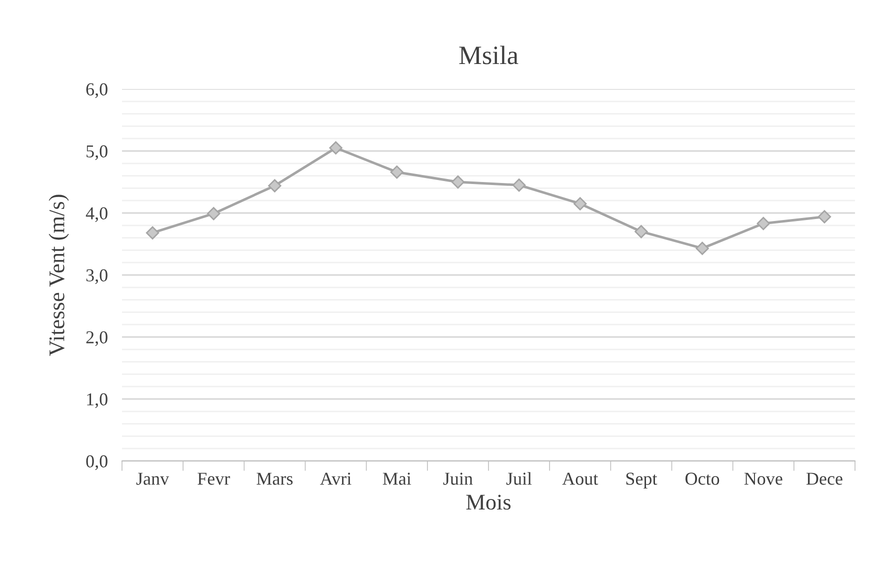 The image size is (873, 563). Describe the element at coordinates (97, 214) in the screenshot. I see `y-tick-label: 4,0` at that location.